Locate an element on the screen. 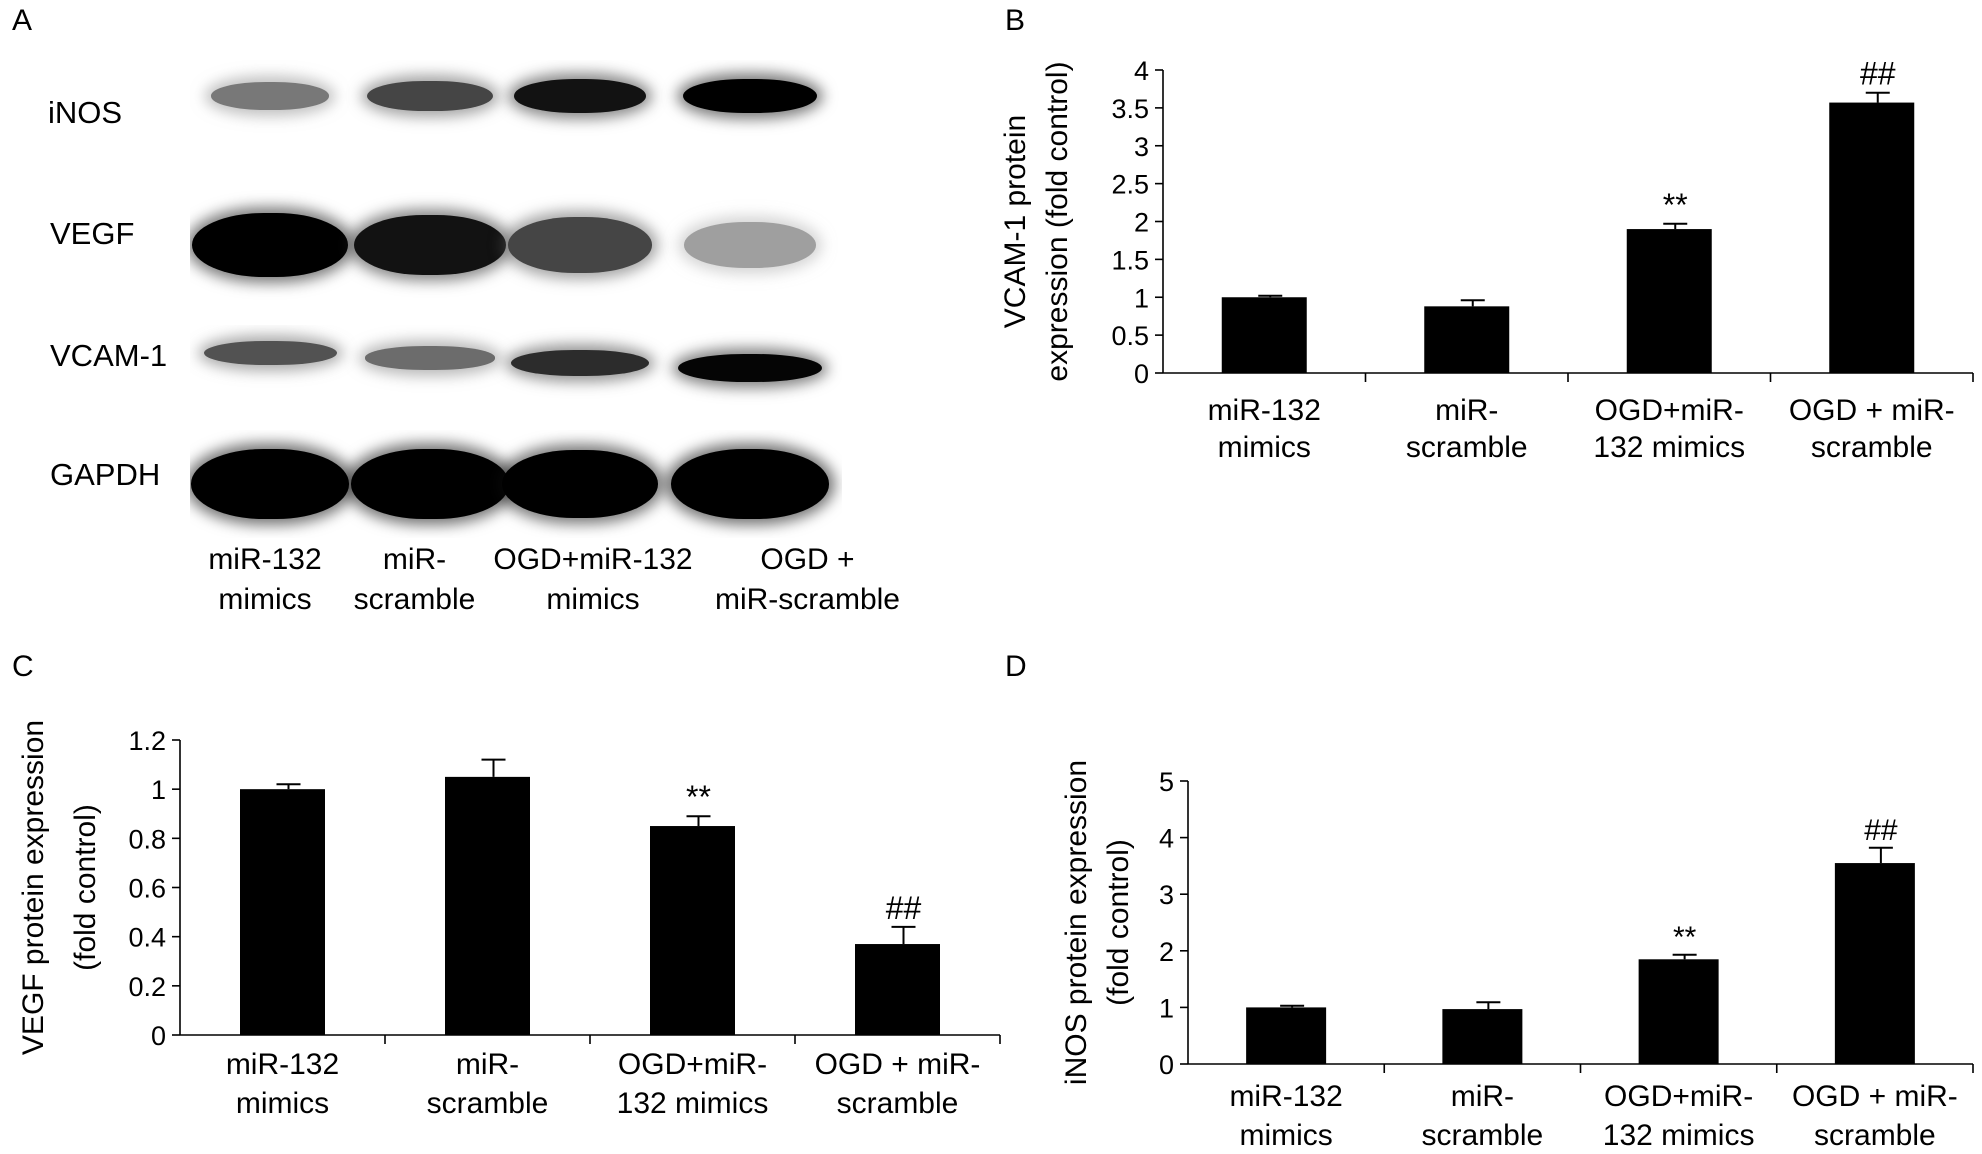 The height and width of the screenshot is (1154, 1982). blot-label-vcam1: VCAM-1 is located at coordinates (109, 355).